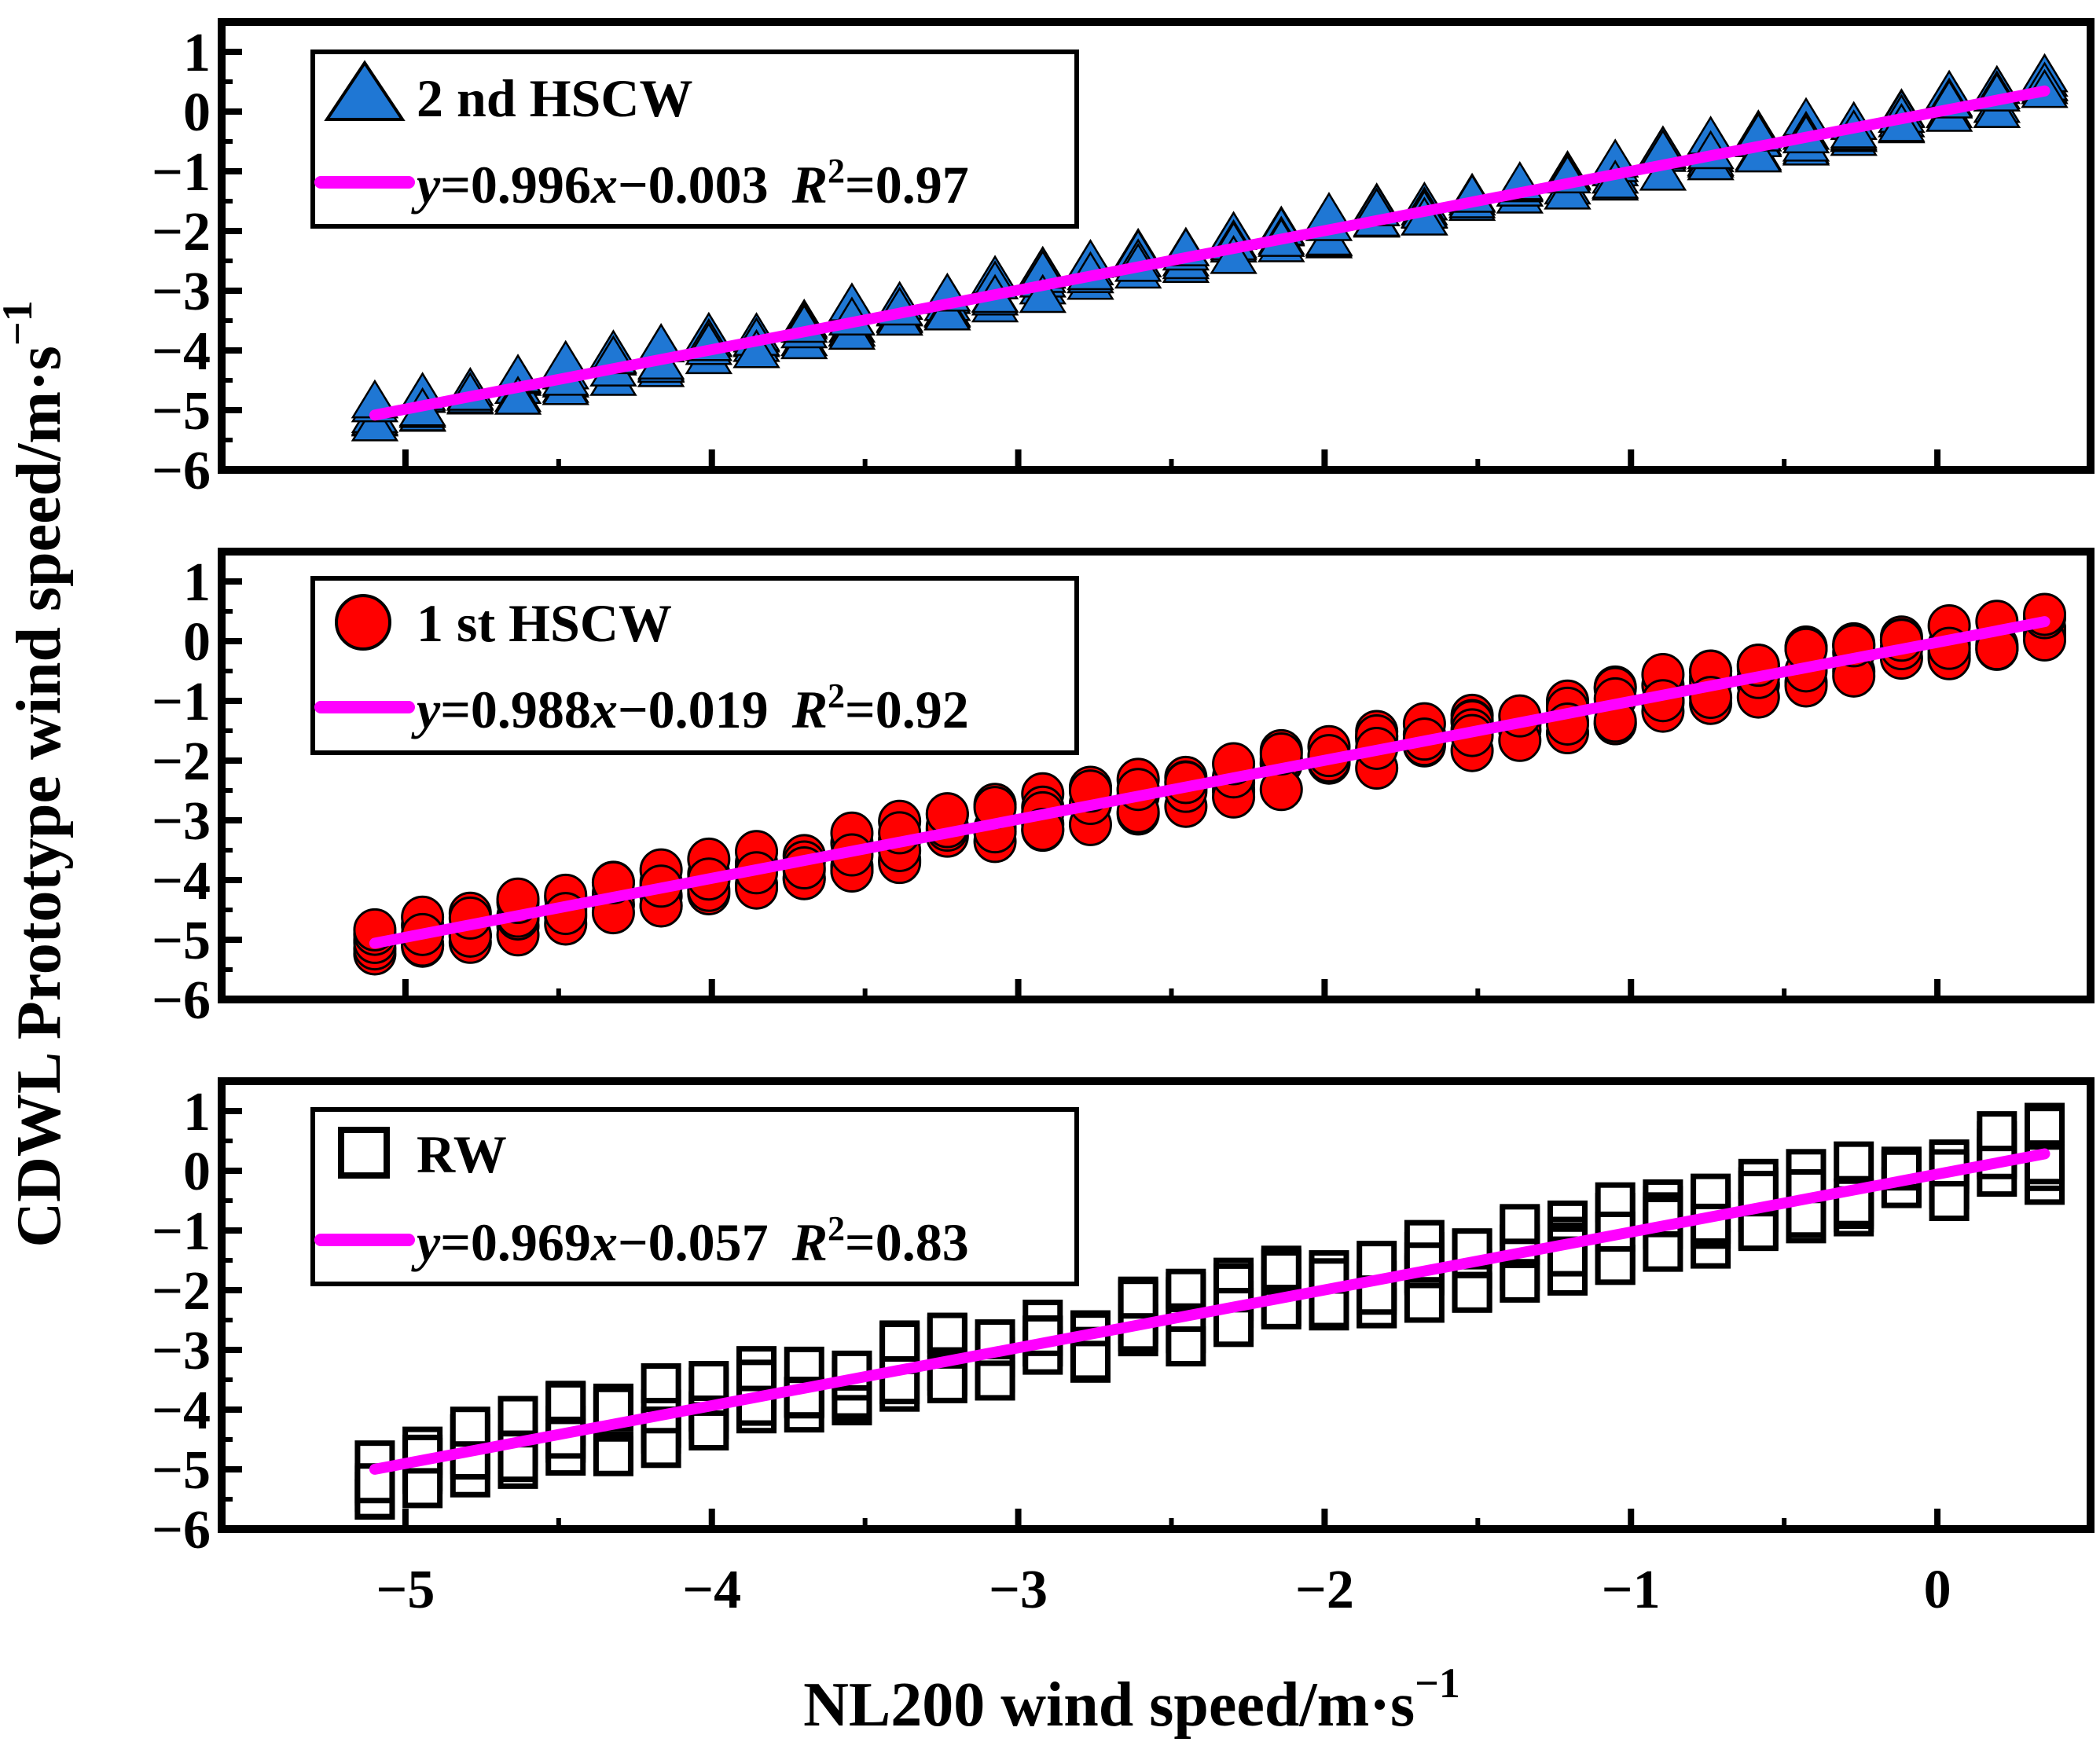 This screenshot has width=2100, height=1742. I want to click on eq-intercept: −0.019, so click(693, 709).